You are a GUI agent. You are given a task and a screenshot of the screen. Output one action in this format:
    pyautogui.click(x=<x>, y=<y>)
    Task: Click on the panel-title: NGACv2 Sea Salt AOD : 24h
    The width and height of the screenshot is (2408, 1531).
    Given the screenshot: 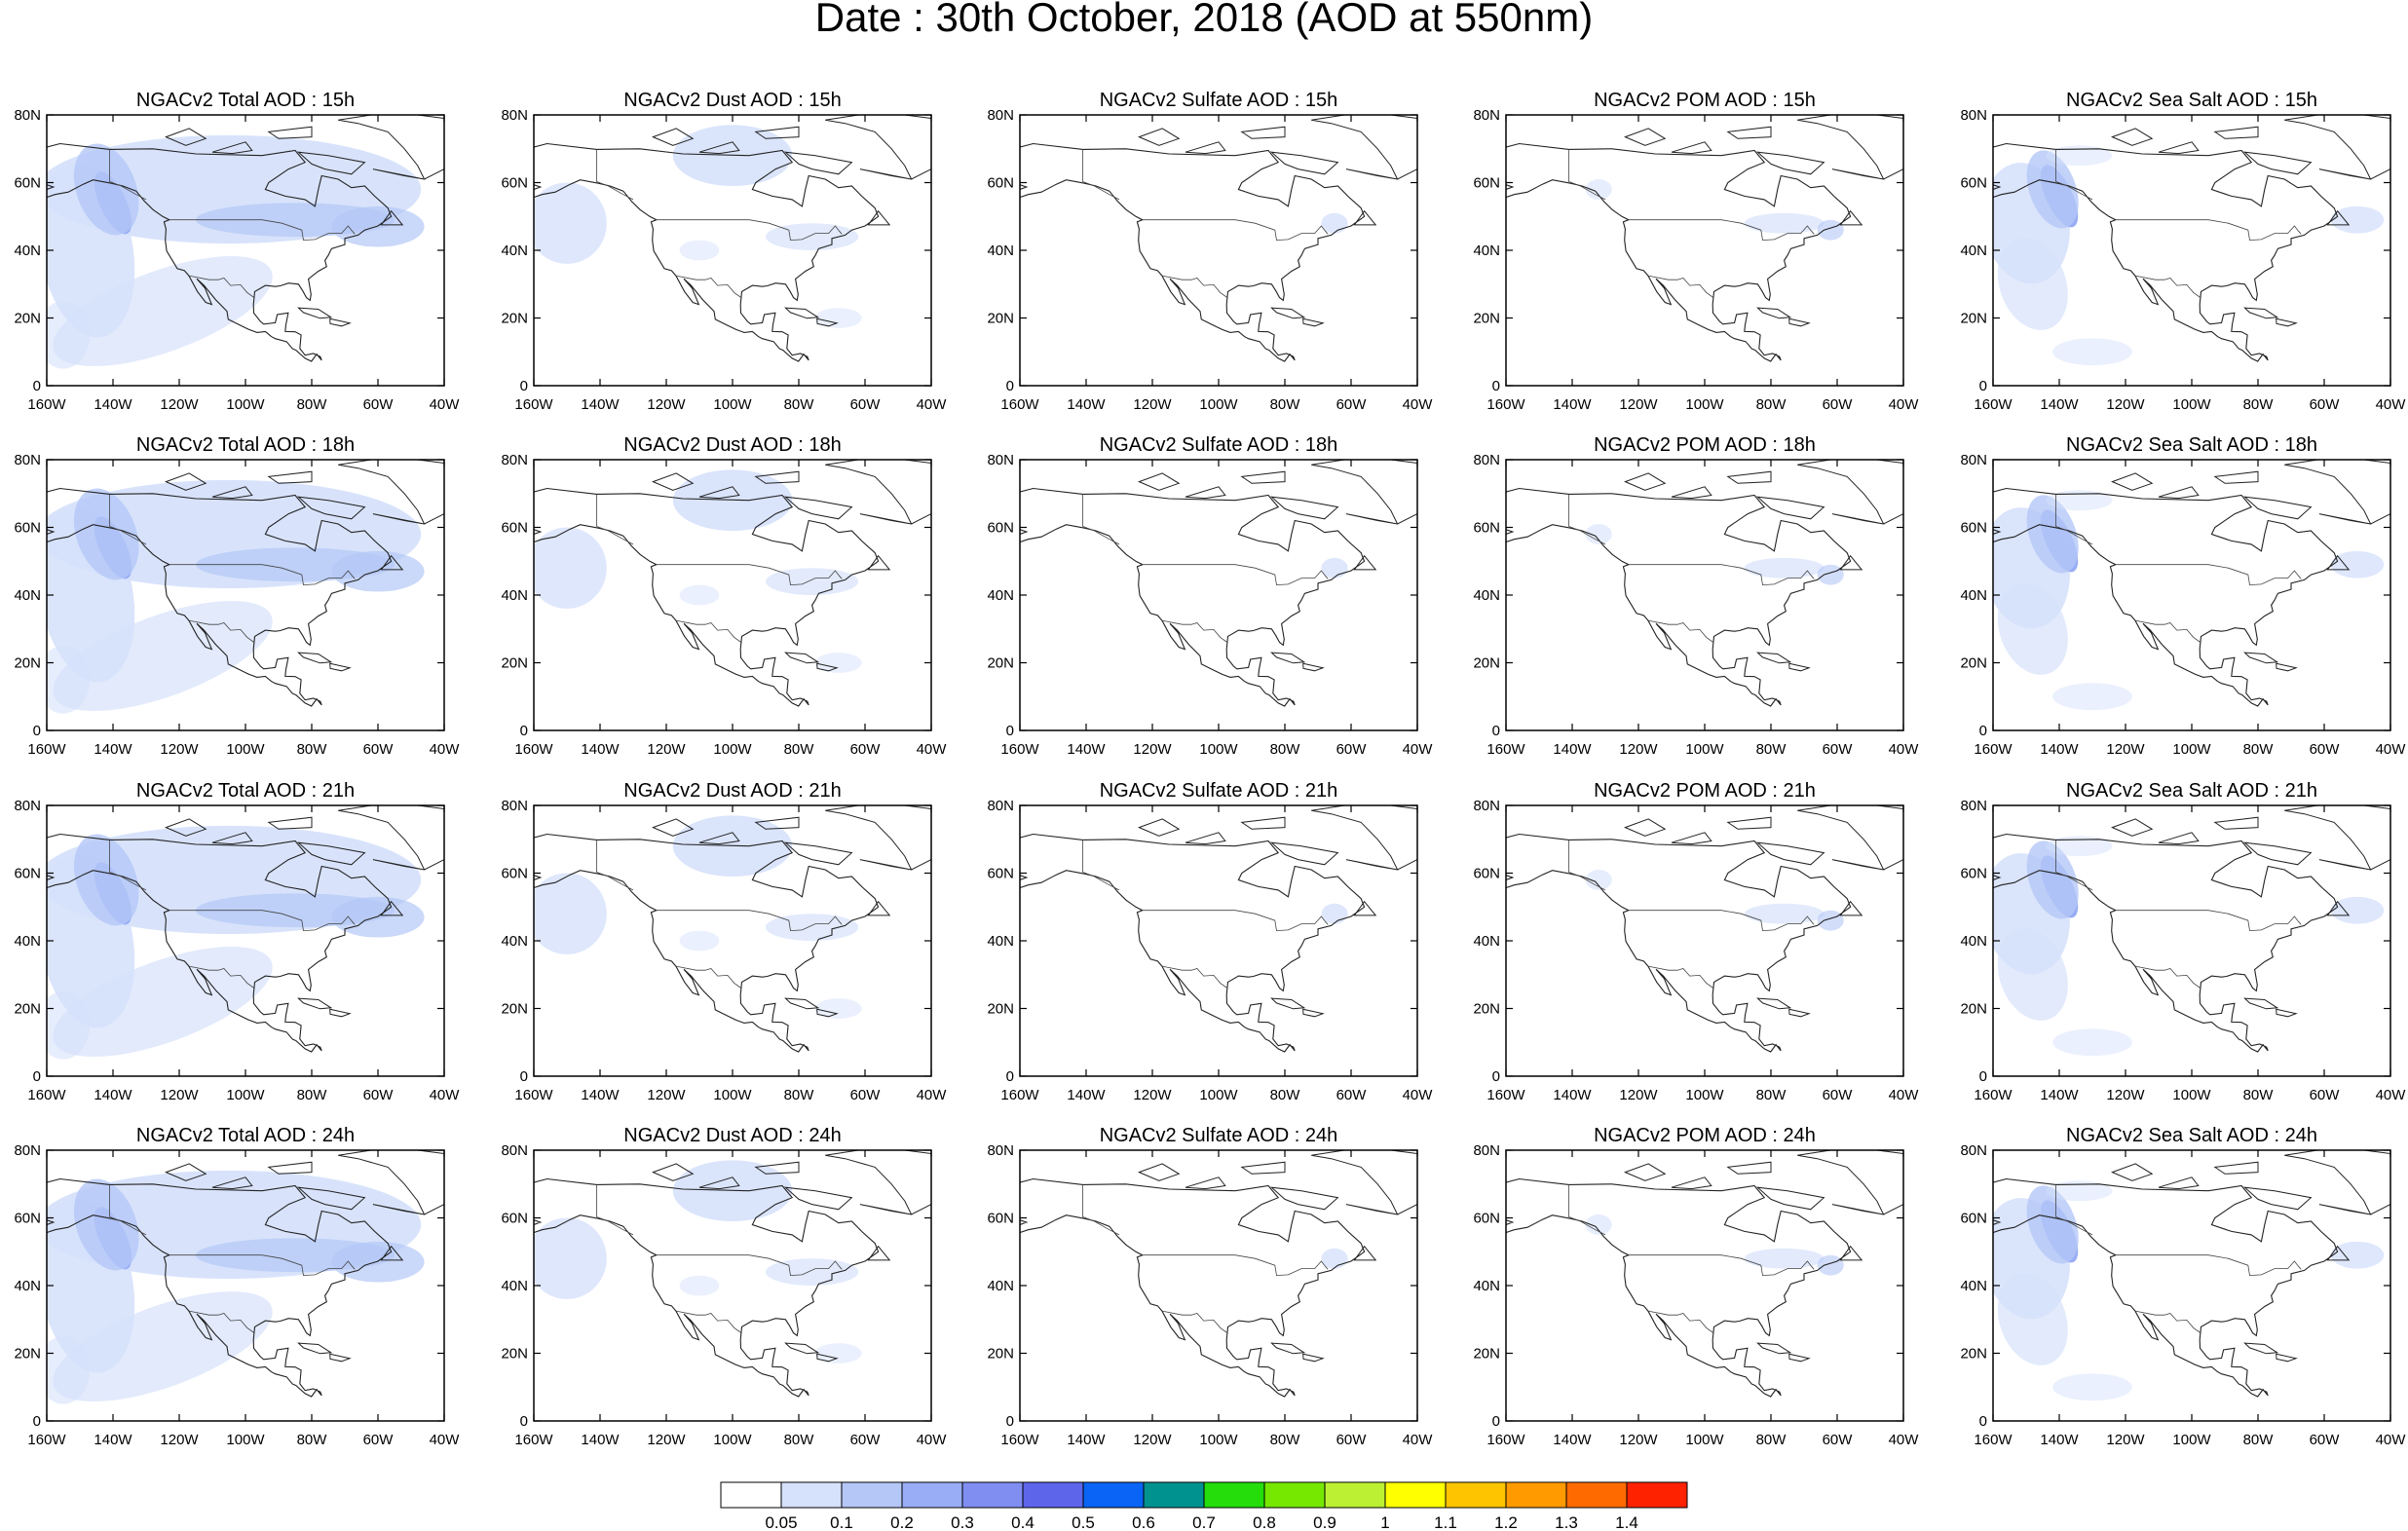 What is the action you would take?
    pyautogui.click(x=2191, y=1135)
    